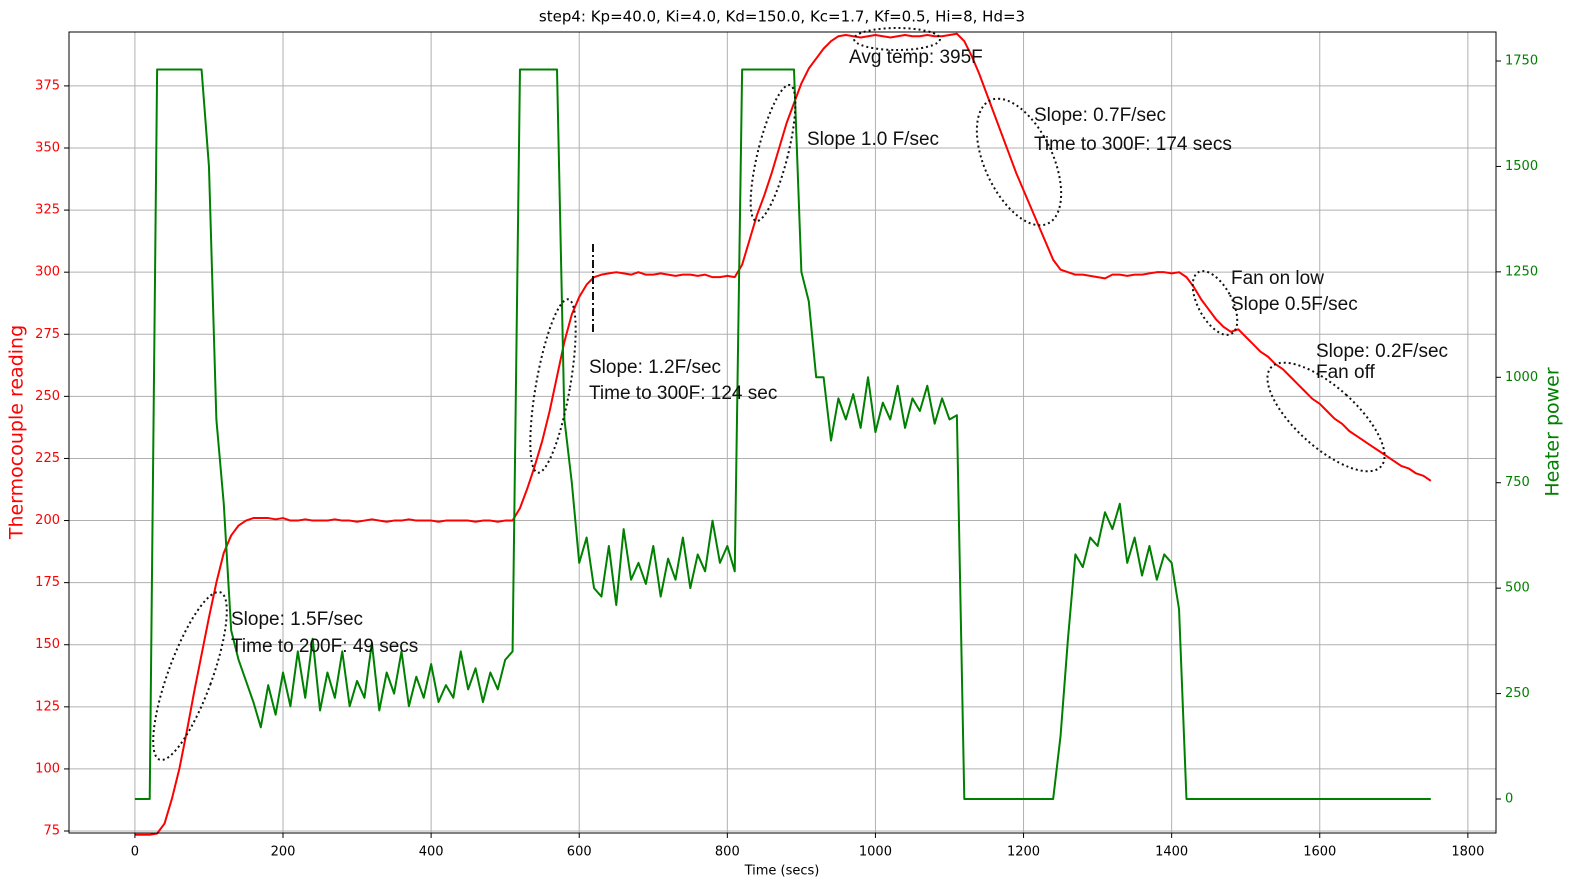  Describe the element at coordinates (1517, 588) in the screenshot. I see `y2-tick-label: 500` at that location.